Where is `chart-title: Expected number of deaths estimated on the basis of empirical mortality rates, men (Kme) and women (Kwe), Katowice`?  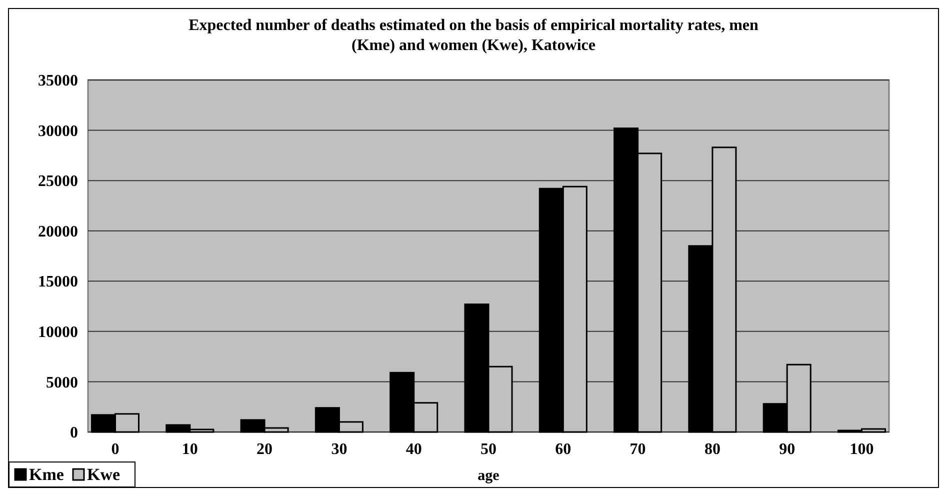 chart-title: Expected number of deaths estimated on the basis of empirical mortality rates, men (Kme) and women (Kwe), Katowice is located at coordinates (473, 35).